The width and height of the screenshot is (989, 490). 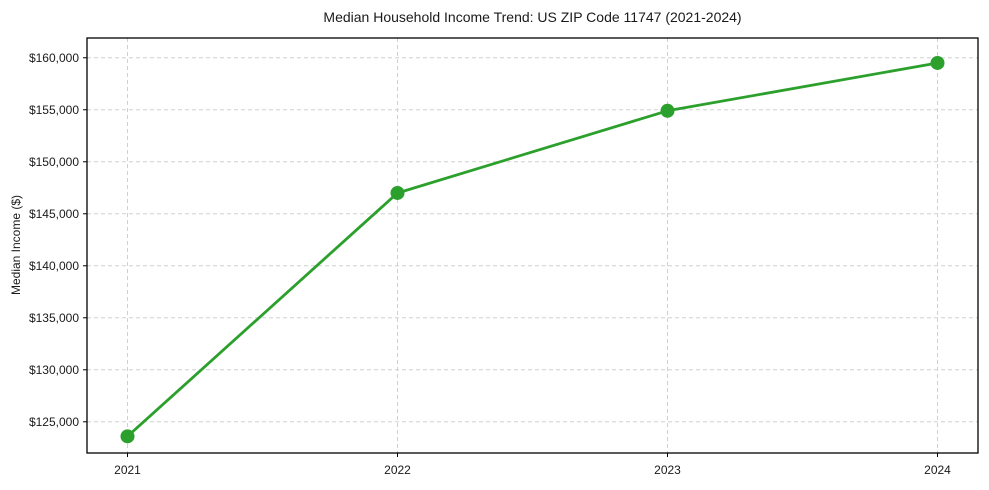 What do you see at coordinates (667, 110) in the screenshot?
I see `data-point-2023` at bounding box center [667, 110].